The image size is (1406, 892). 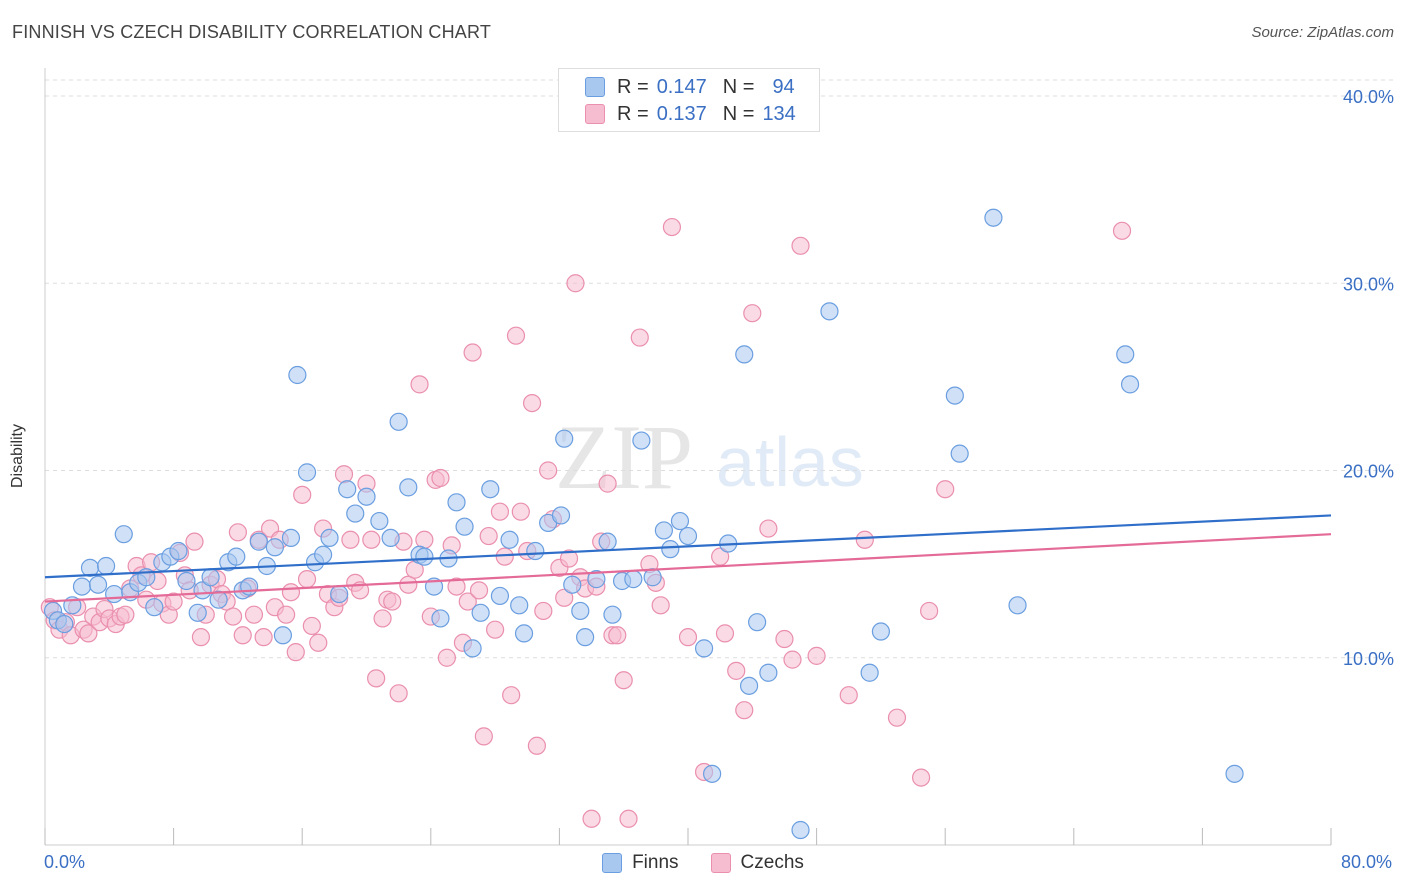 What do you see at coordinates (1368, 472) in the screenshot?
I see `y-tick-label: 20.0%` at bounding box center [1368, 472].